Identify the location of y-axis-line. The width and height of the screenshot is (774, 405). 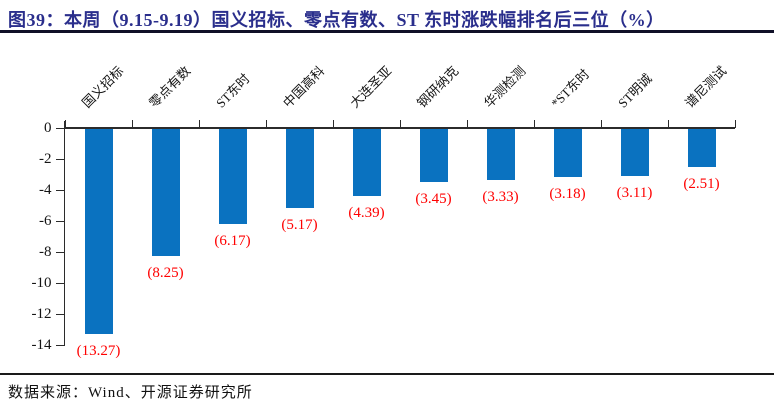
(64, 233).